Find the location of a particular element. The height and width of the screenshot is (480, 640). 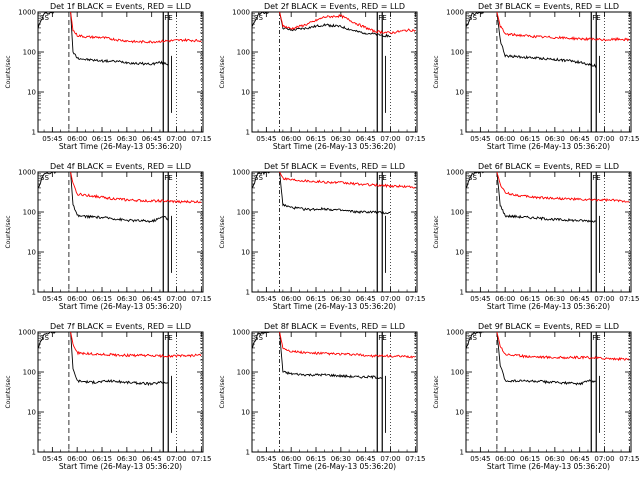

chart-title: Det 5f BLACK = Events, RED = LLD is located at coordinates (334, 166).